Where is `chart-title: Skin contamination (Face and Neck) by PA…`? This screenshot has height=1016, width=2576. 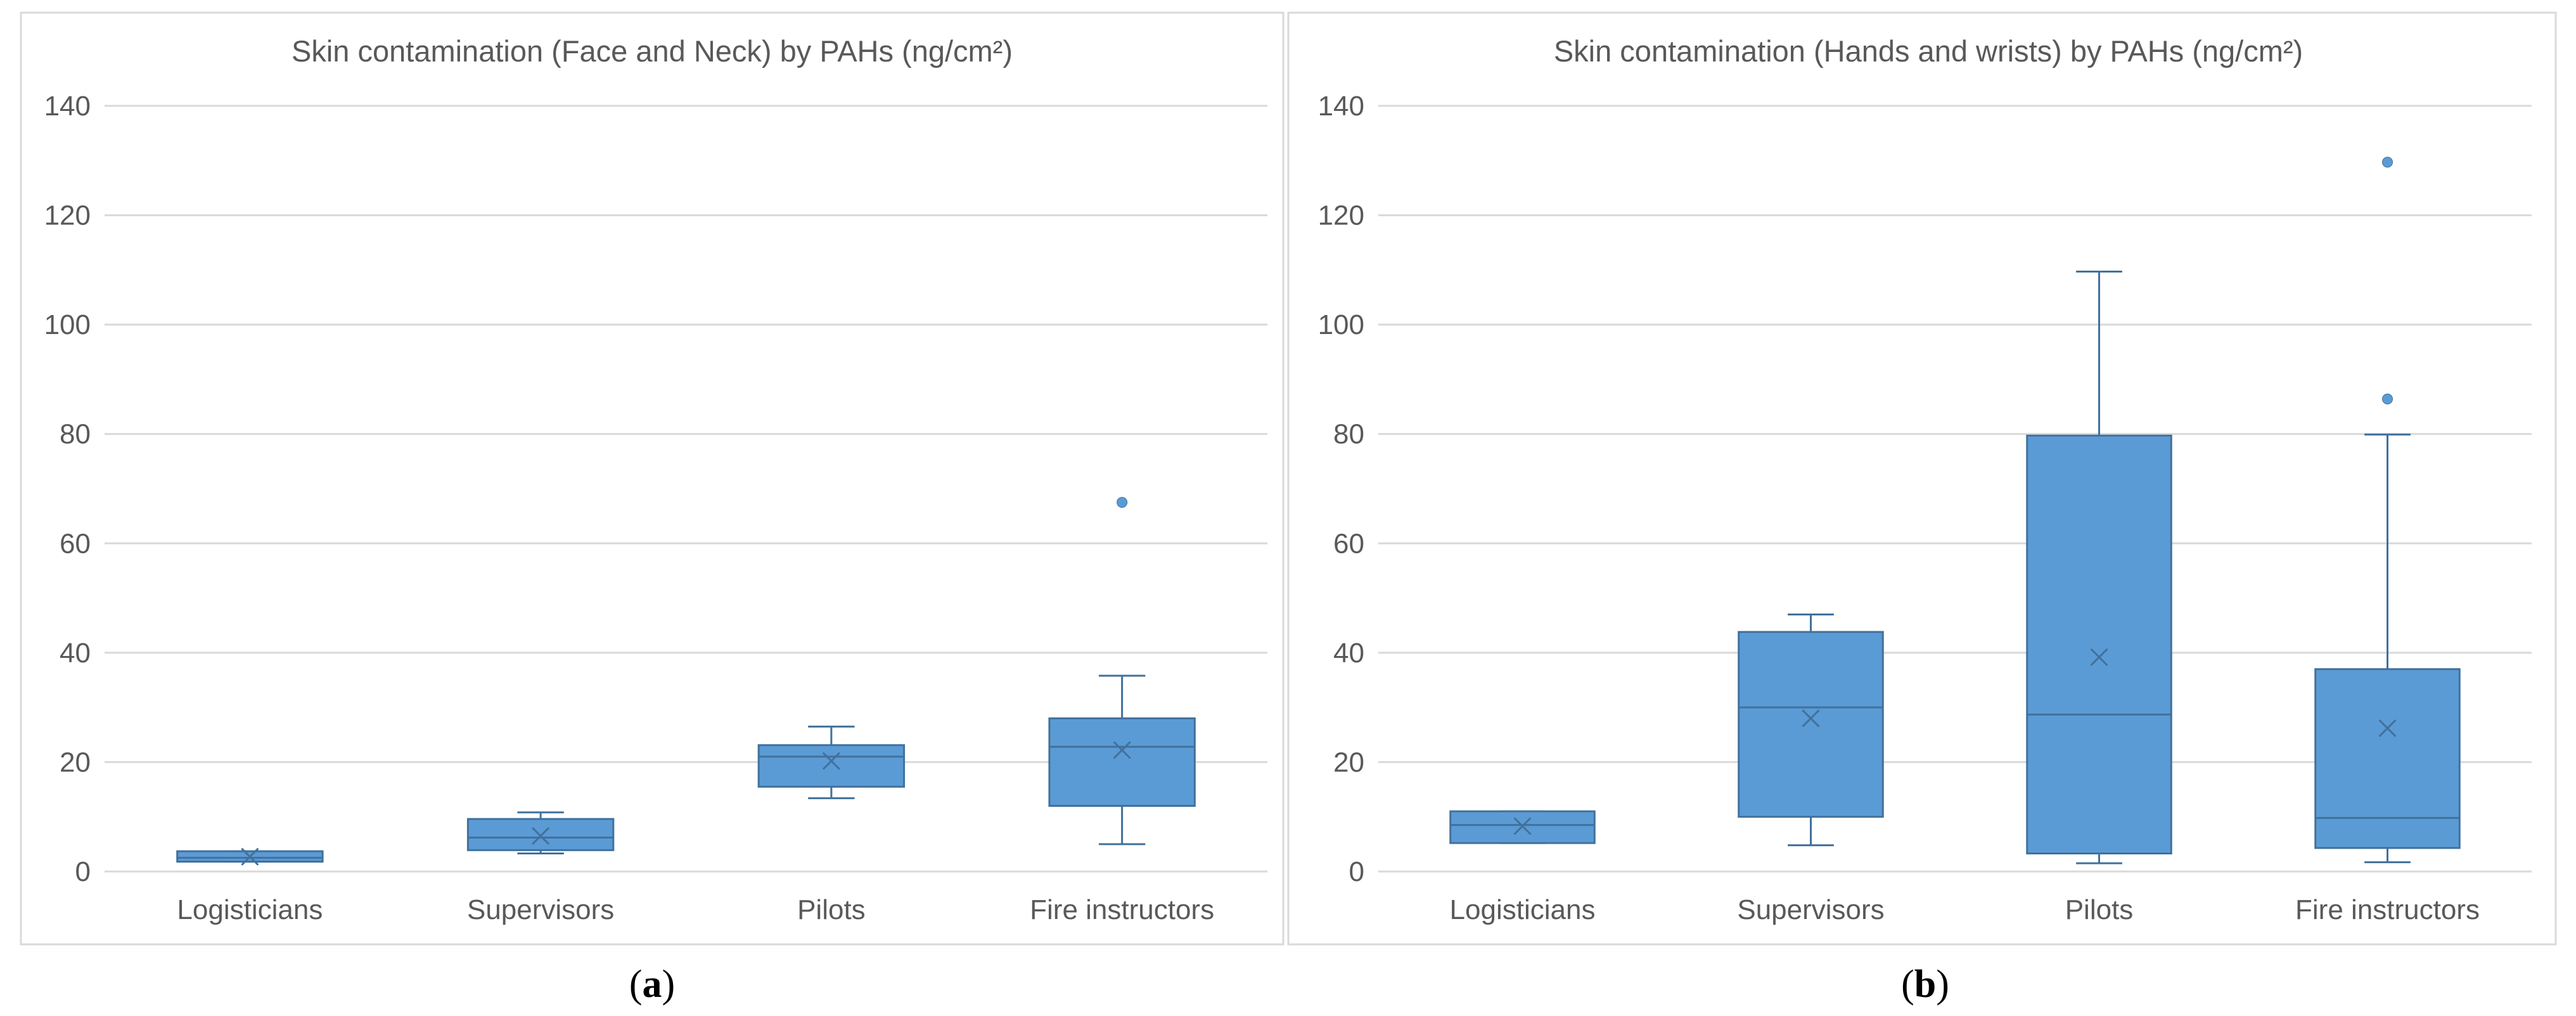
chart-title: Skin contamination (Face and Neck) by PA… is located at coordinates (652, 51).